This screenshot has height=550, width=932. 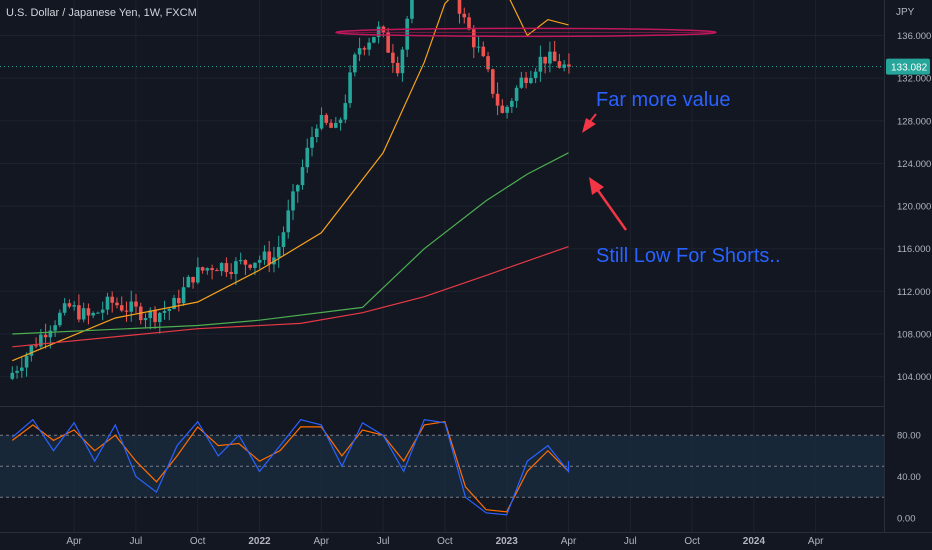 What do you see at coordinates (914, 207) in the screenshot?
I see `price-tick-label: 120.000` at bounding box center [914, 207].